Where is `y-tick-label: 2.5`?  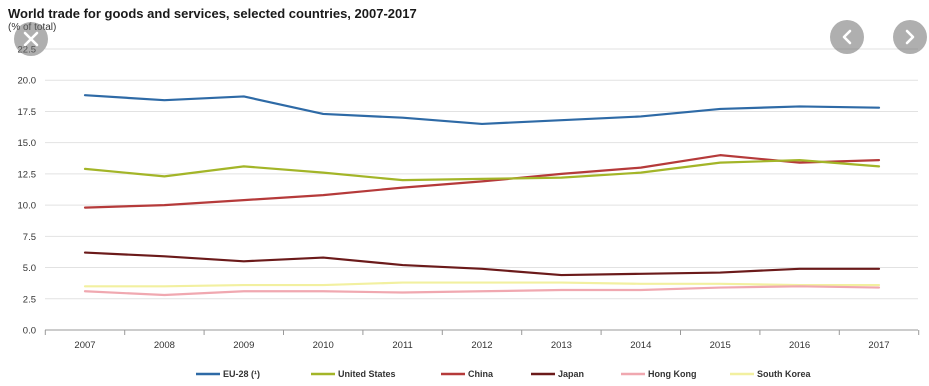
y-tick-label: 2.5 is located at coordinates (29, 299).